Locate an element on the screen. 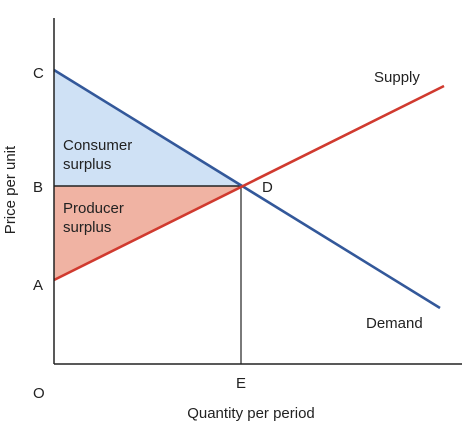 The image size is (474, 423). point-label-origin: O is located at coordinates (39, 393).